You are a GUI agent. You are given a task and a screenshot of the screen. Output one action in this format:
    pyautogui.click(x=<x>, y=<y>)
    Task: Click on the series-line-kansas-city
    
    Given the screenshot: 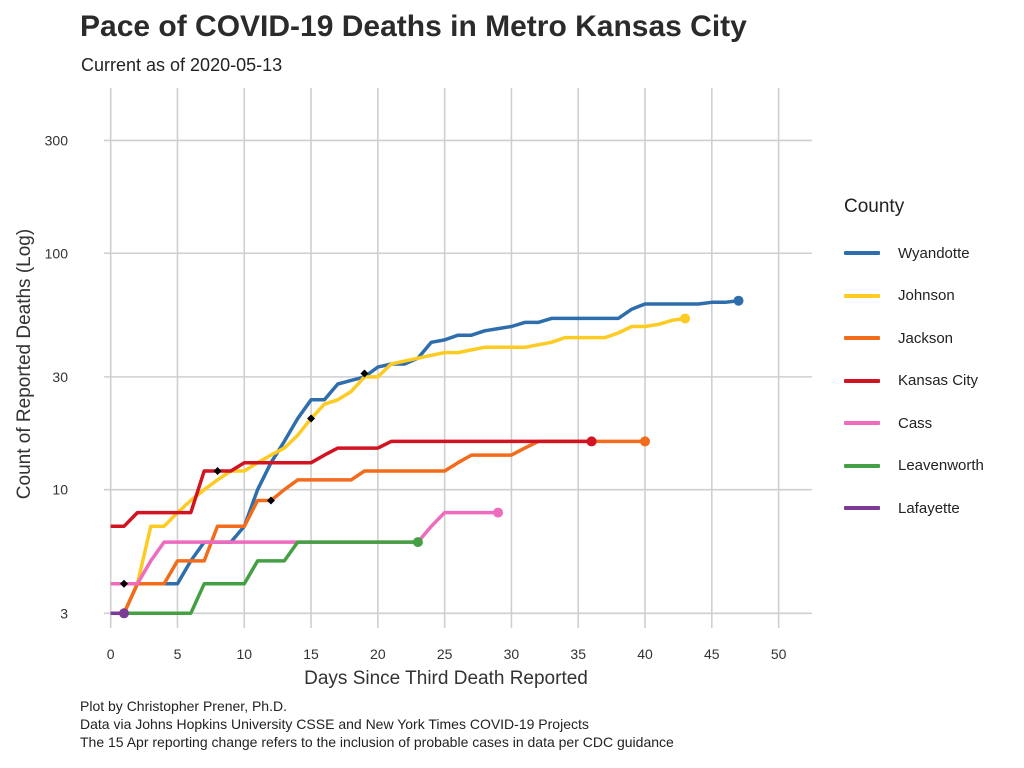 What is the action you would take?
    pyautogui.click(x=351, y=484)
    